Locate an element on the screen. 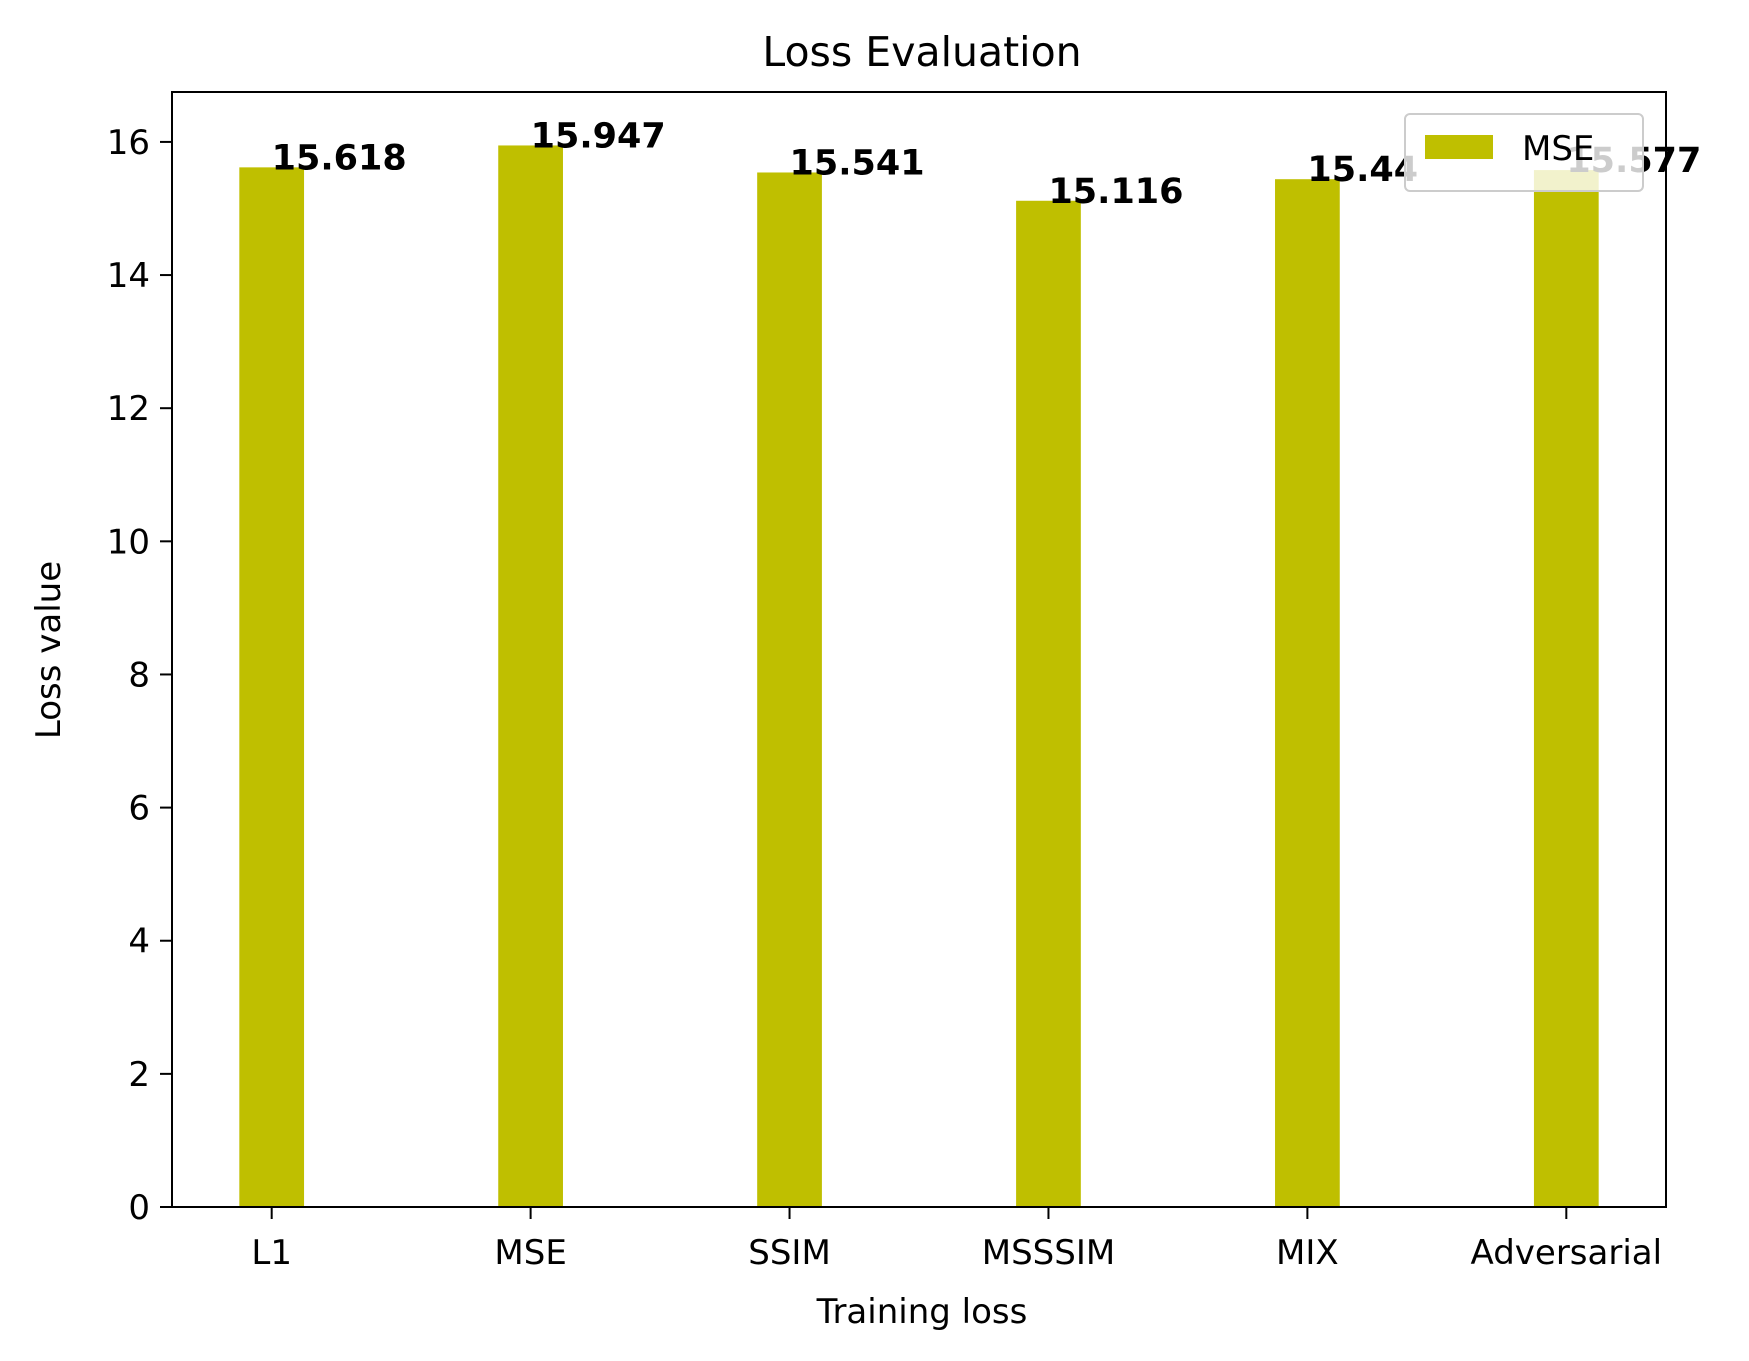 This screenshot has width=1749, height=1361. y-tick-label: 10 is located at coordinates (128, 542).